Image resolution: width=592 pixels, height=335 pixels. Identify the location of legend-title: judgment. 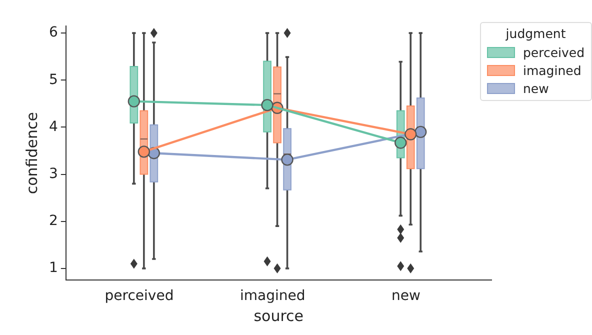
(535, 33).